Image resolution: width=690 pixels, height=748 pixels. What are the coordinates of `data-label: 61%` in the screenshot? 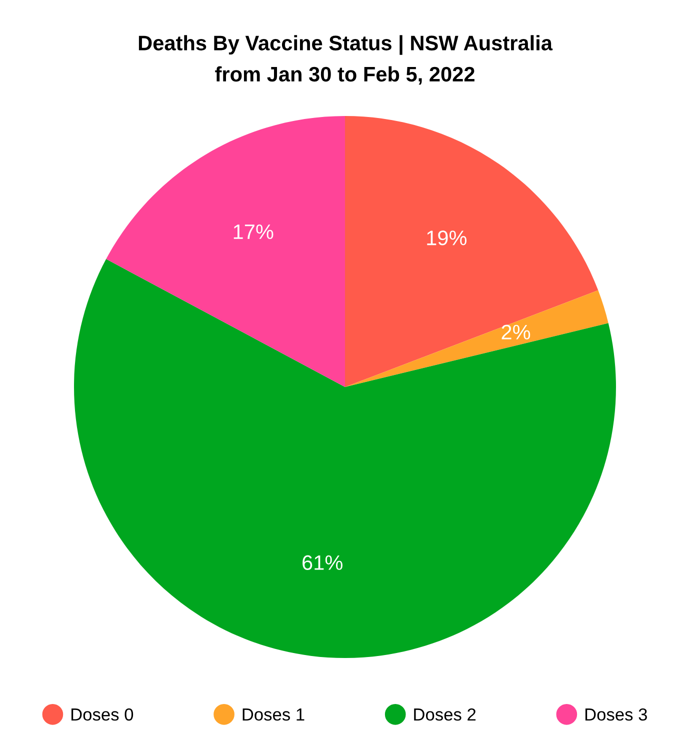 It's located at (322, 562).